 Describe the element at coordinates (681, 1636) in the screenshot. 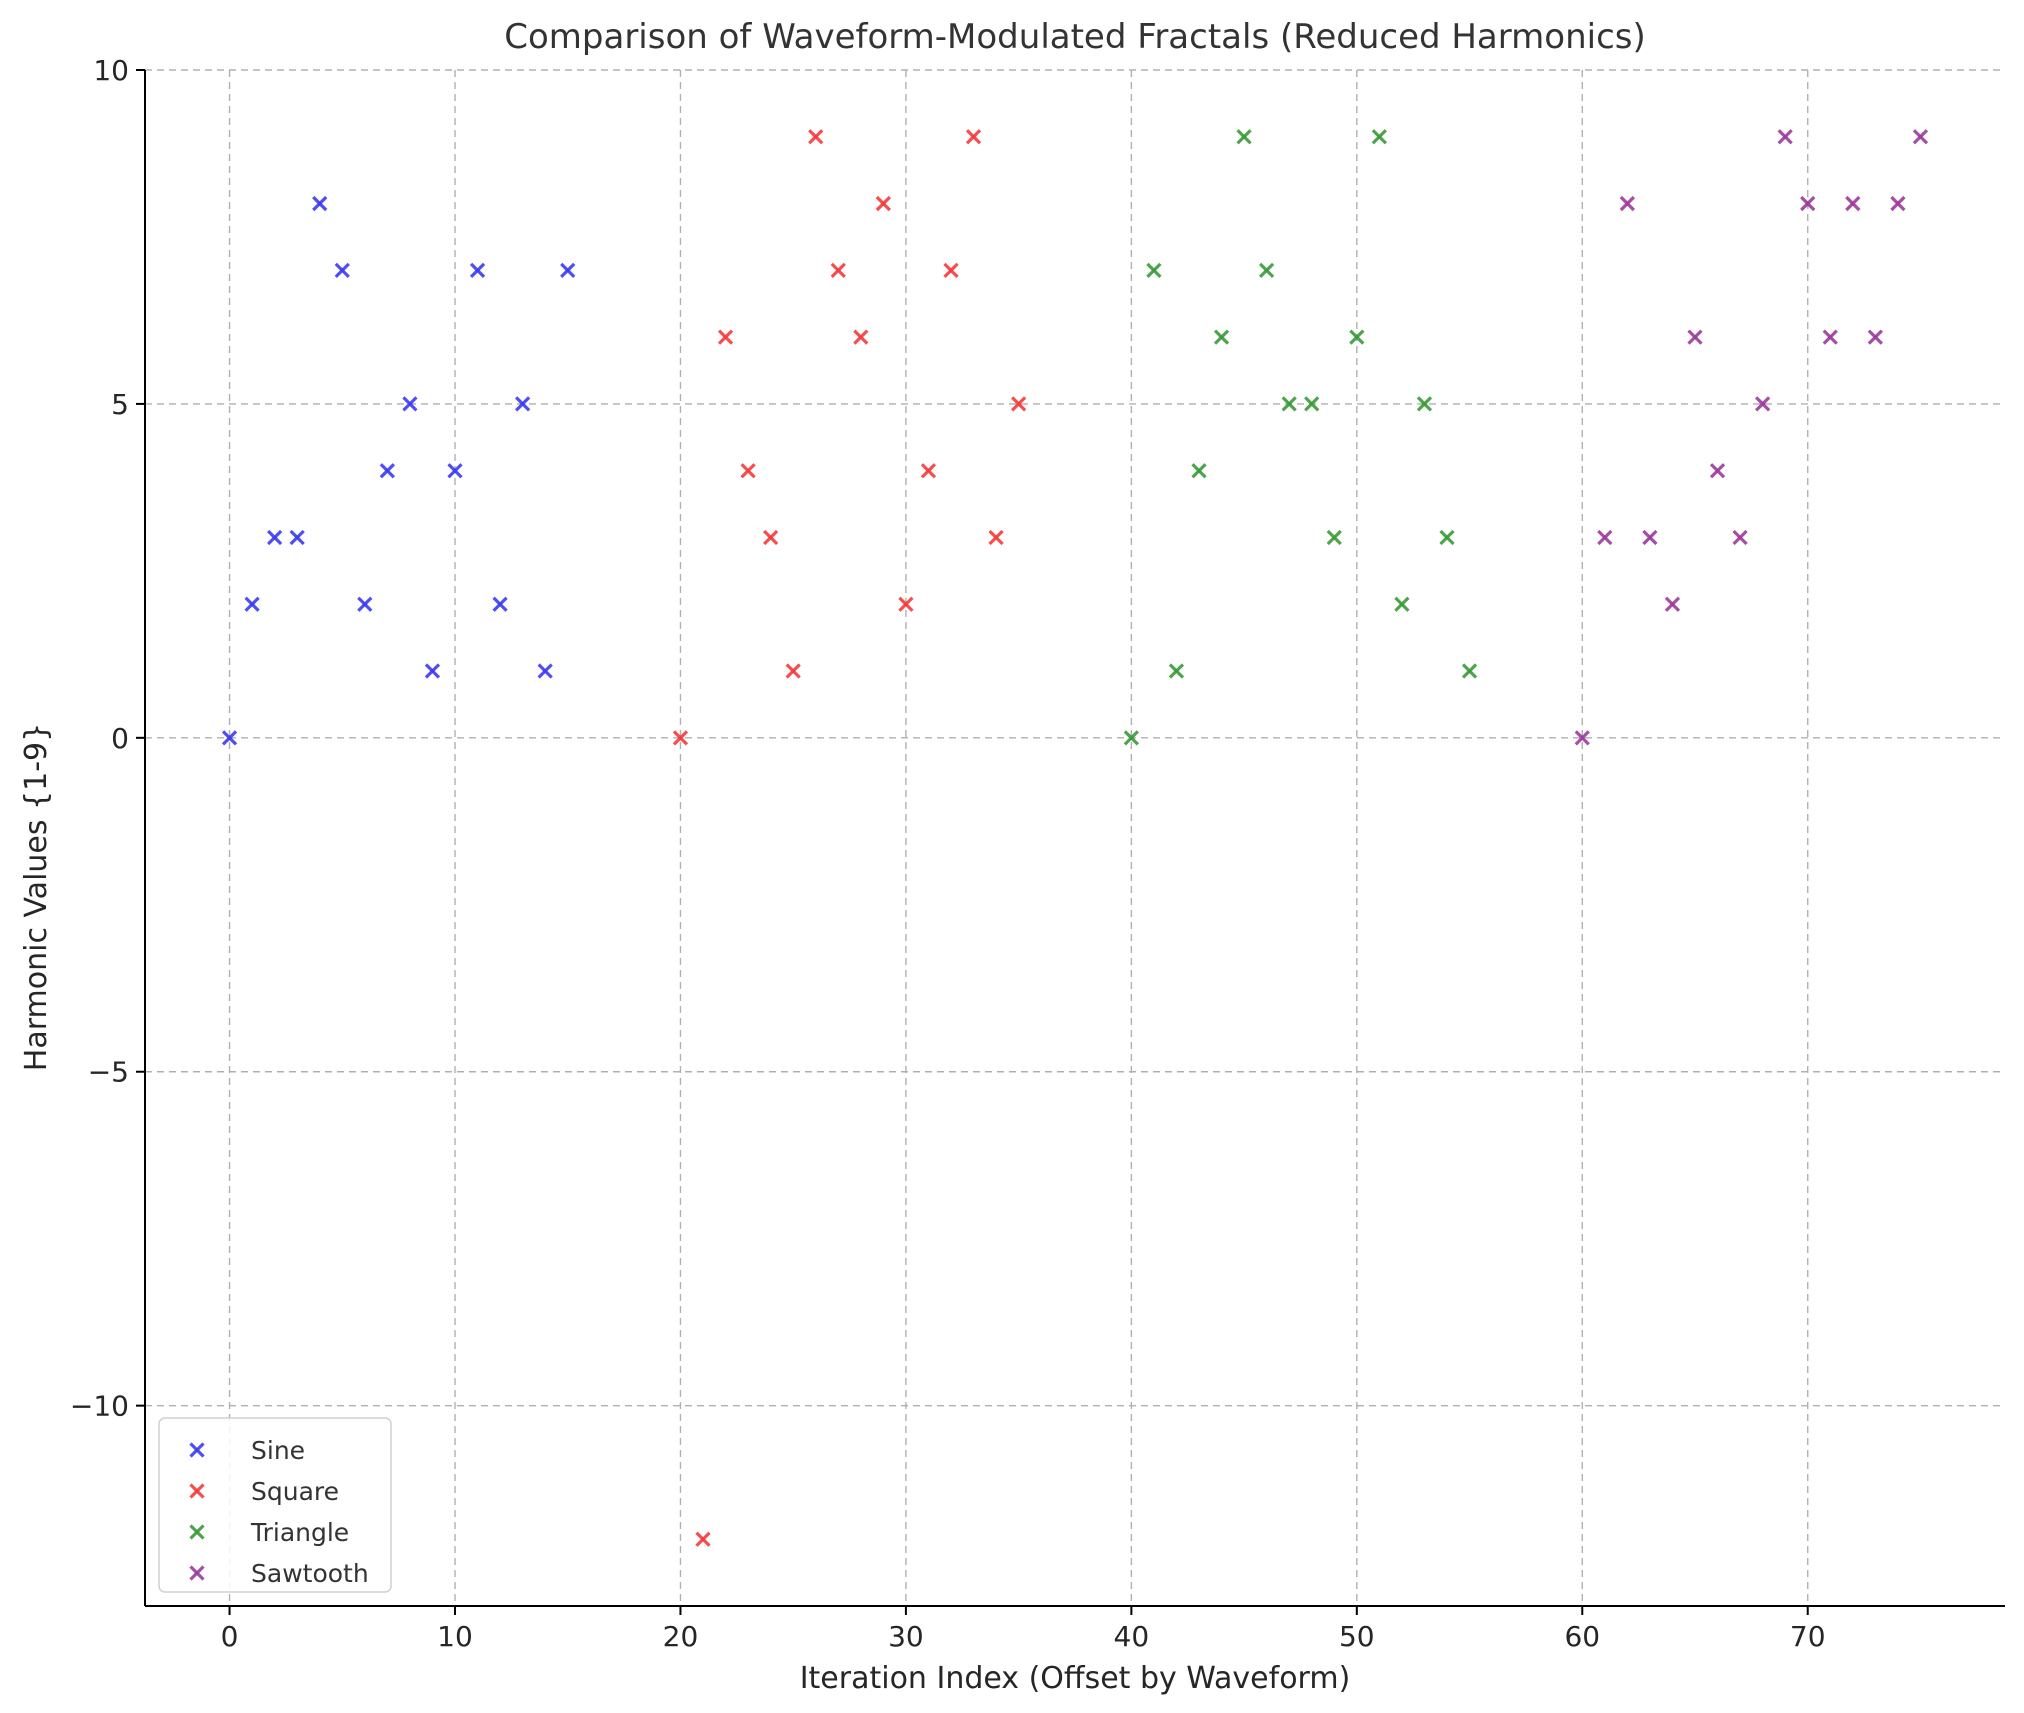

I see `x-tick-label: 20` at that location.